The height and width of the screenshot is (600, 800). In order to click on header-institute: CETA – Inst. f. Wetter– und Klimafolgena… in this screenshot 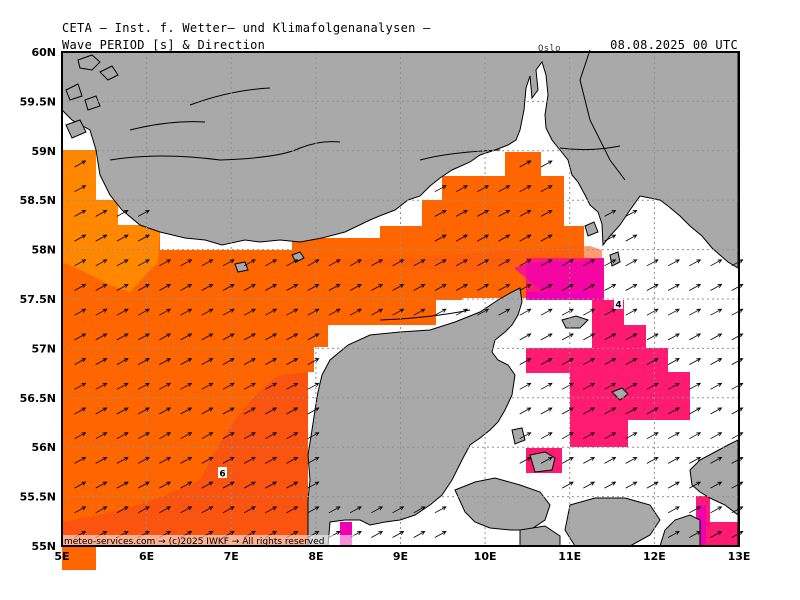, I will do `click(246, 28)`.